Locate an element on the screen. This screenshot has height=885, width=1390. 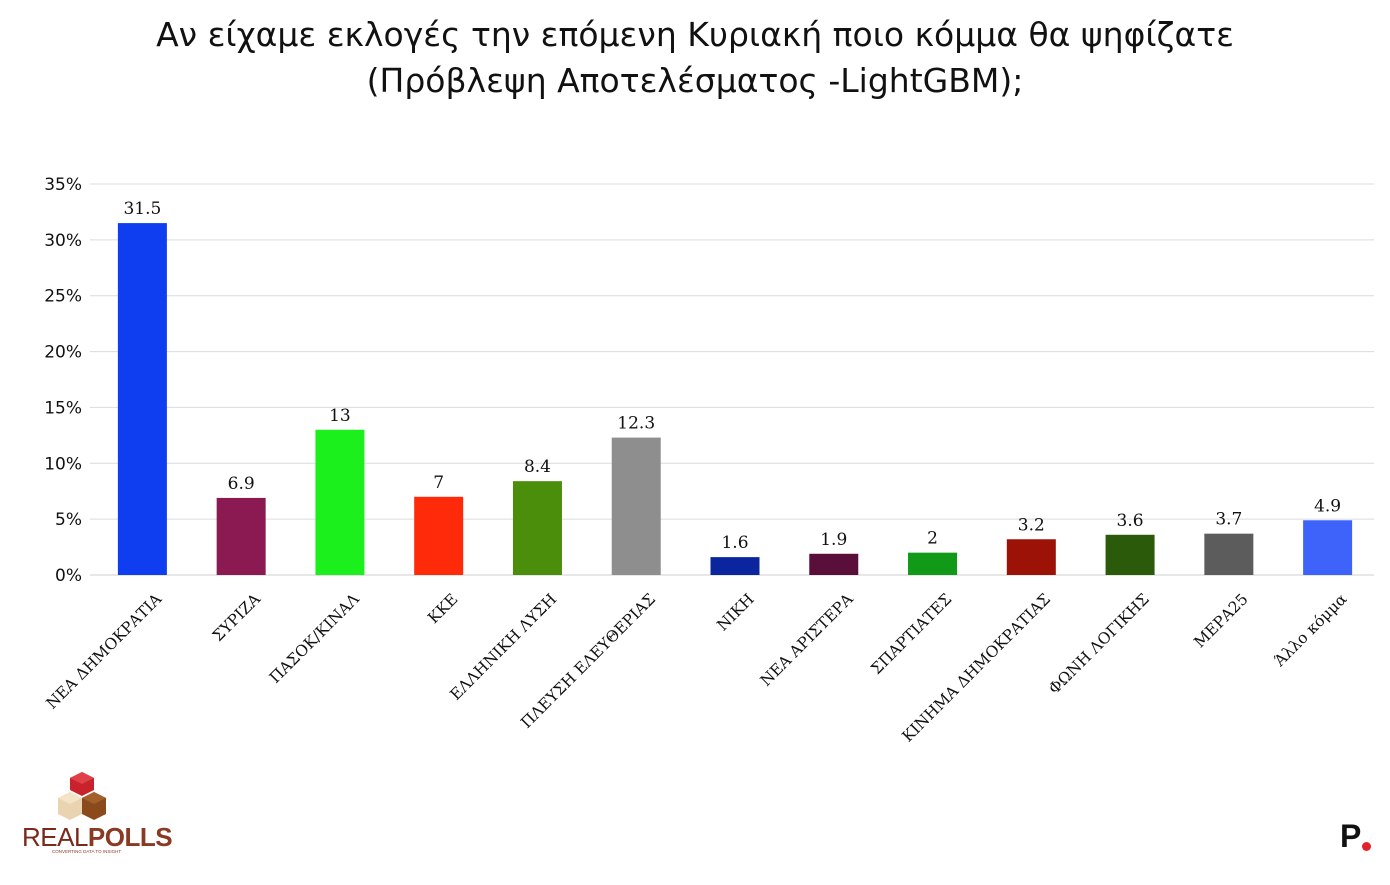
y-tick-label: 20% is located at coordinates (63, 353).